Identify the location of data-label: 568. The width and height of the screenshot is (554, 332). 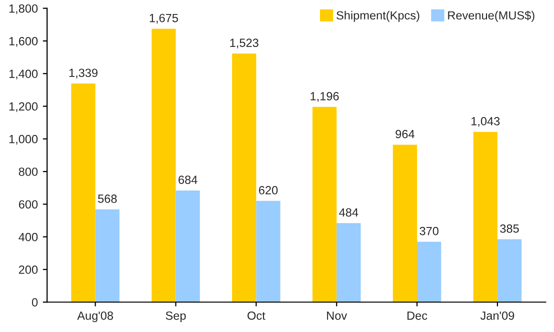
(107, 198).